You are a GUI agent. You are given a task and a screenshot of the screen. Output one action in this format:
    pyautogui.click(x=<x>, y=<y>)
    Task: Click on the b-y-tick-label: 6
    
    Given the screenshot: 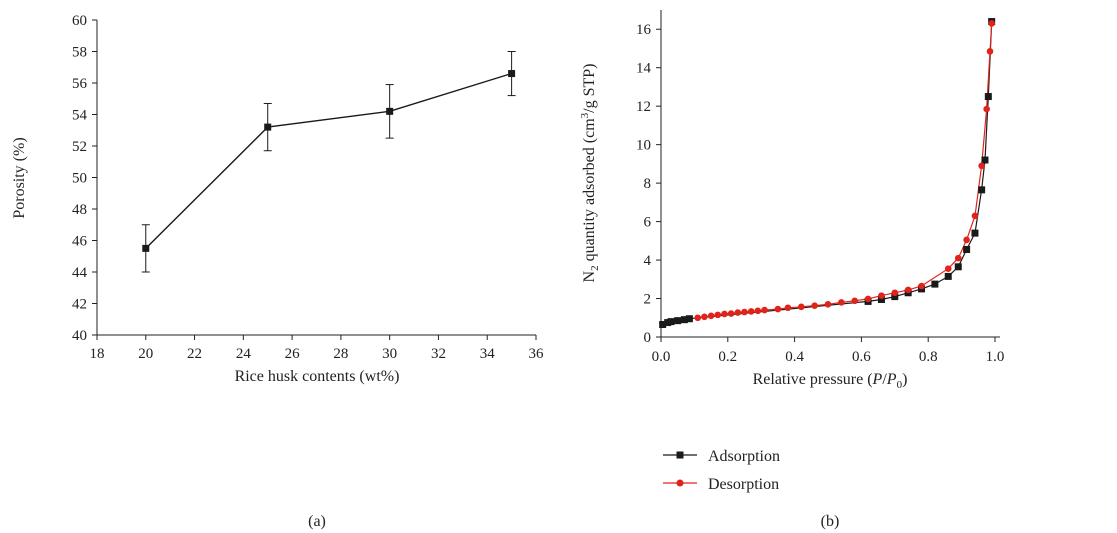 What is the action you would take?
    pyautogui.click(x=648, y=223)
    